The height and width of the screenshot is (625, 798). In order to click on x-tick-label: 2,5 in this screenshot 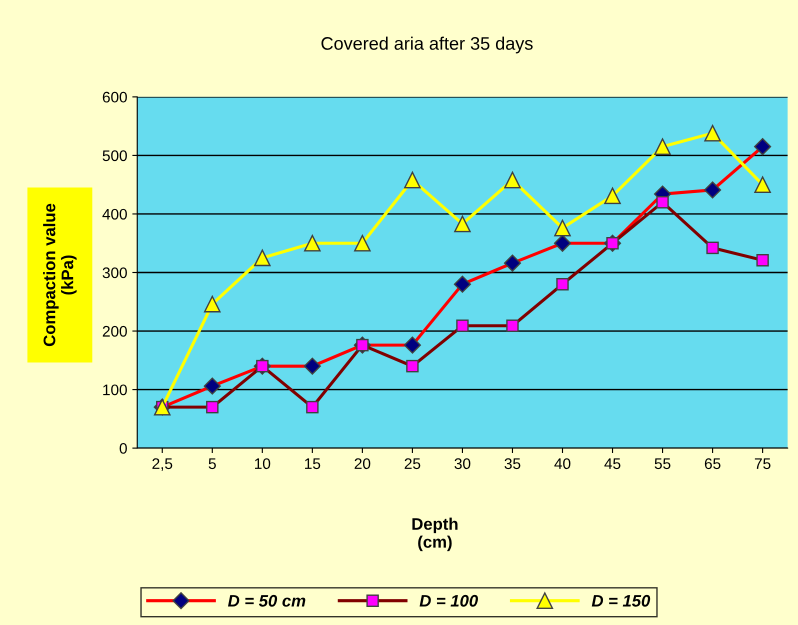, I will do `click(162, 464)`.